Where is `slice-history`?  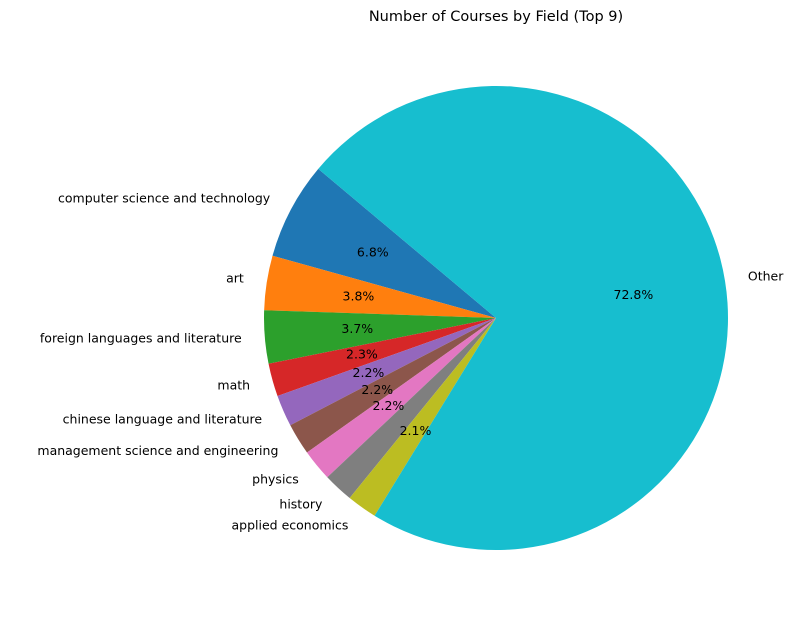 slice-history is located at coordinates (411, 408).